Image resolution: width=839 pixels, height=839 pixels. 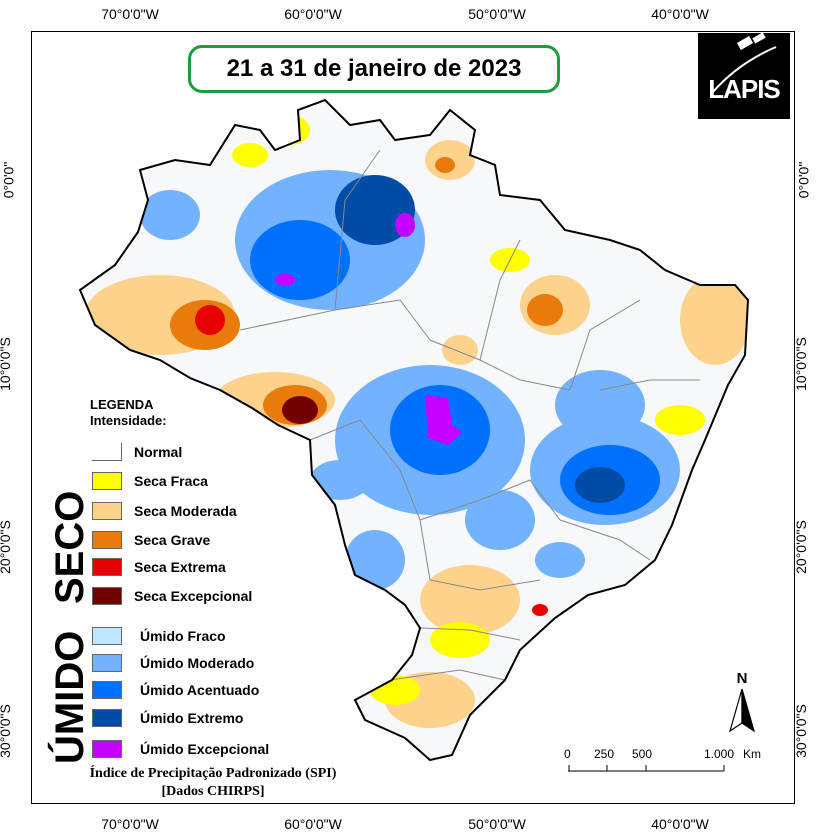 I want to click on legend-item-seca-moderada: Seca Moderada, so click(x=164, y=511).